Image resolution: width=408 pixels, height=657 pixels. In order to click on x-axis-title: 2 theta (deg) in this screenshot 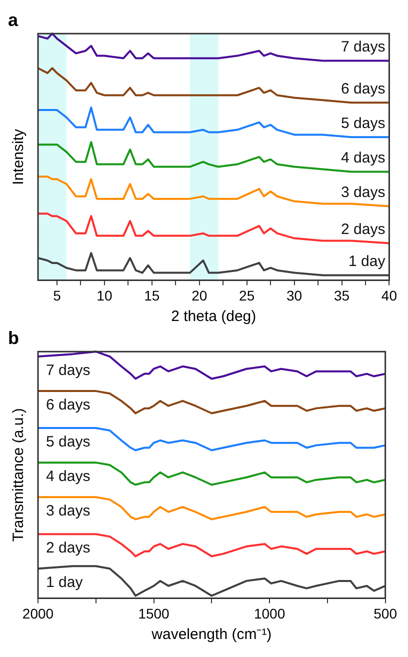, I will do `click(213, 317)`.